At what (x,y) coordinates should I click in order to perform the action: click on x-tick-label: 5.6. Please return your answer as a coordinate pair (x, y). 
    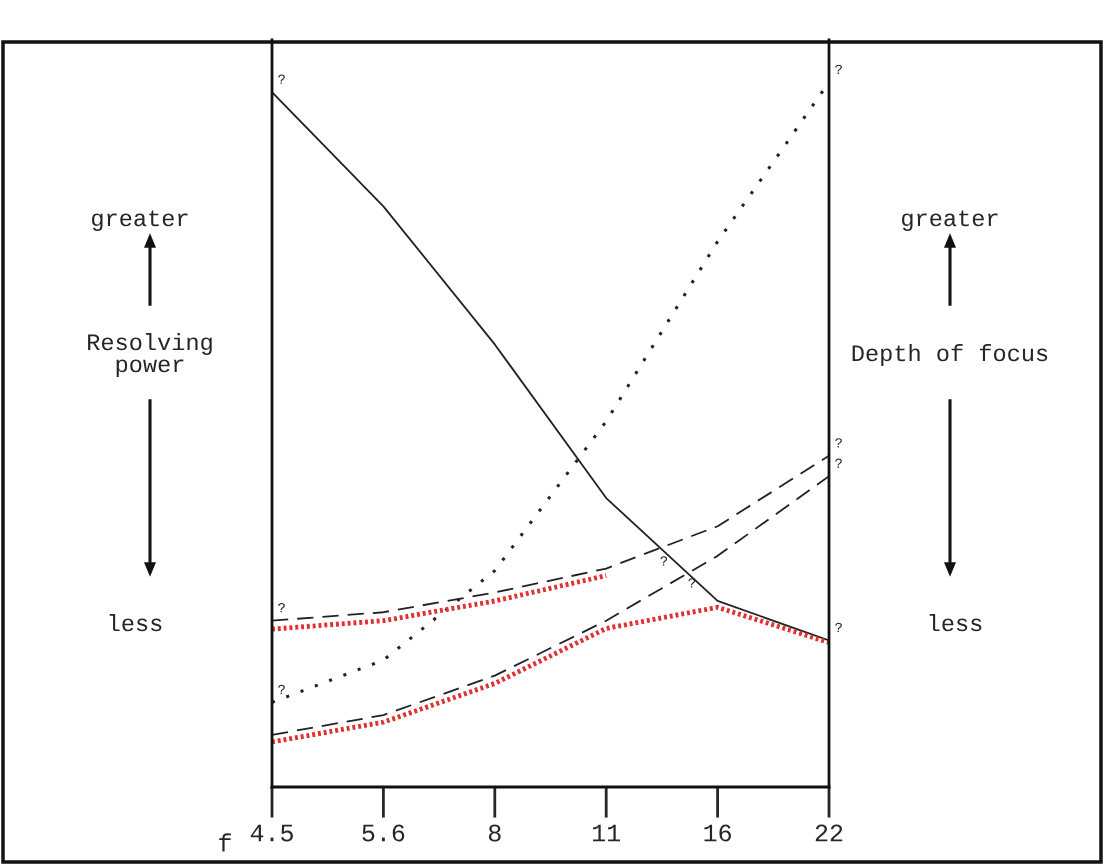
    Looking at the image, I should click on (383, 833).